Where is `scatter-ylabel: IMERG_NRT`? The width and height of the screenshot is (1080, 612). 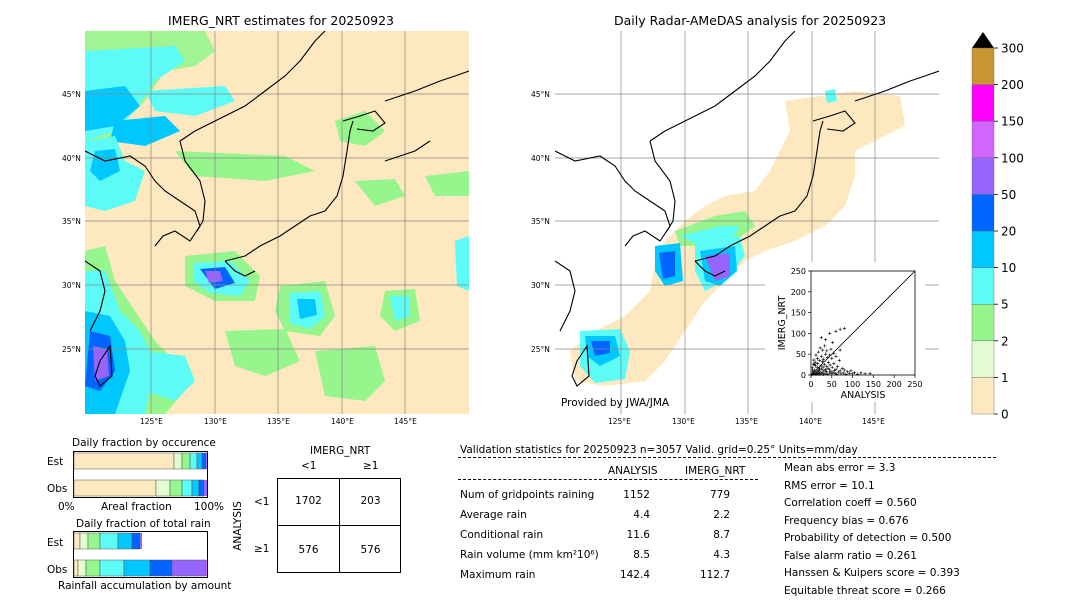
scatter-ylabel: IMERG_NRT is located at coordinates (782, 323).